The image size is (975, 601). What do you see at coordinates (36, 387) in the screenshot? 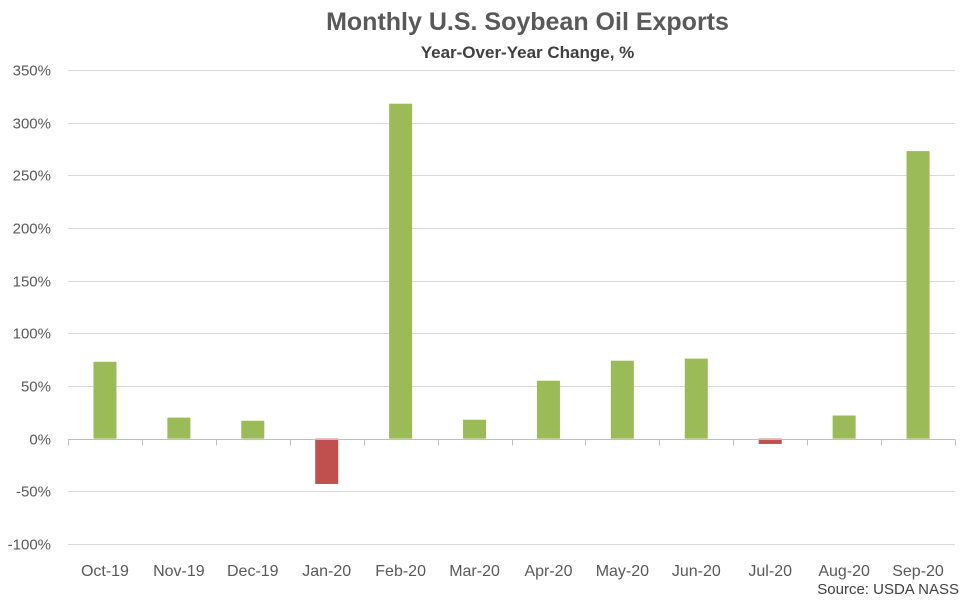
I see `y-tick-label: 50%` at bounding box center [36, 387].